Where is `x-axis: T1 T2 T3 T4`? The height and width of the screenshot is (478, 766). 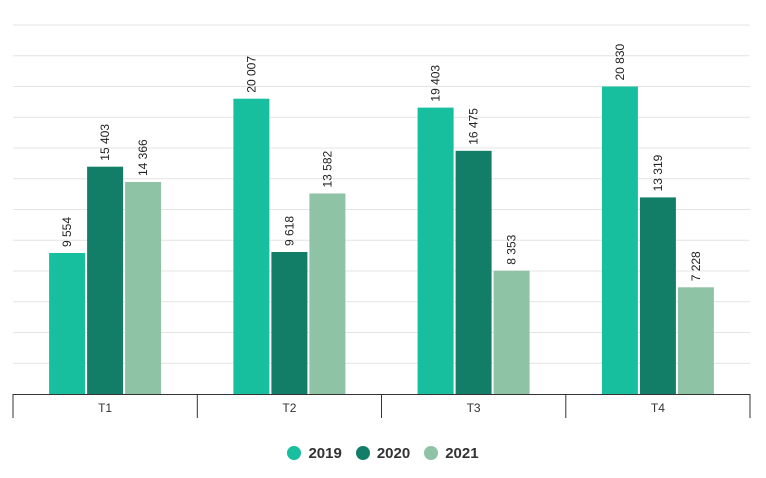 x-axis: T1 T2 T3 T4 is located at coordinates (381, 406).